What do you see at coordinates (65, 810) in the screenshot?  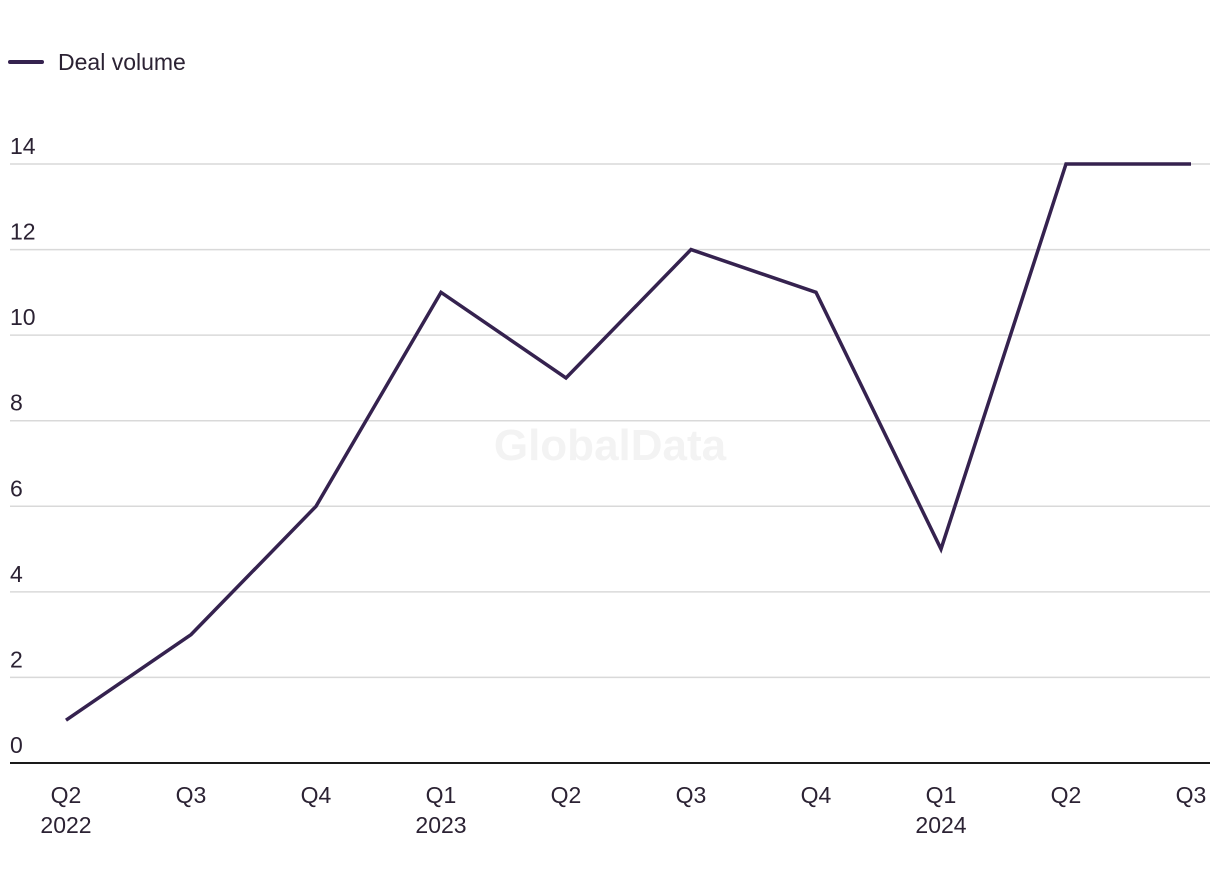 I see `x-tick-label-0: Q2 2022` at bounding box center [65, 810].